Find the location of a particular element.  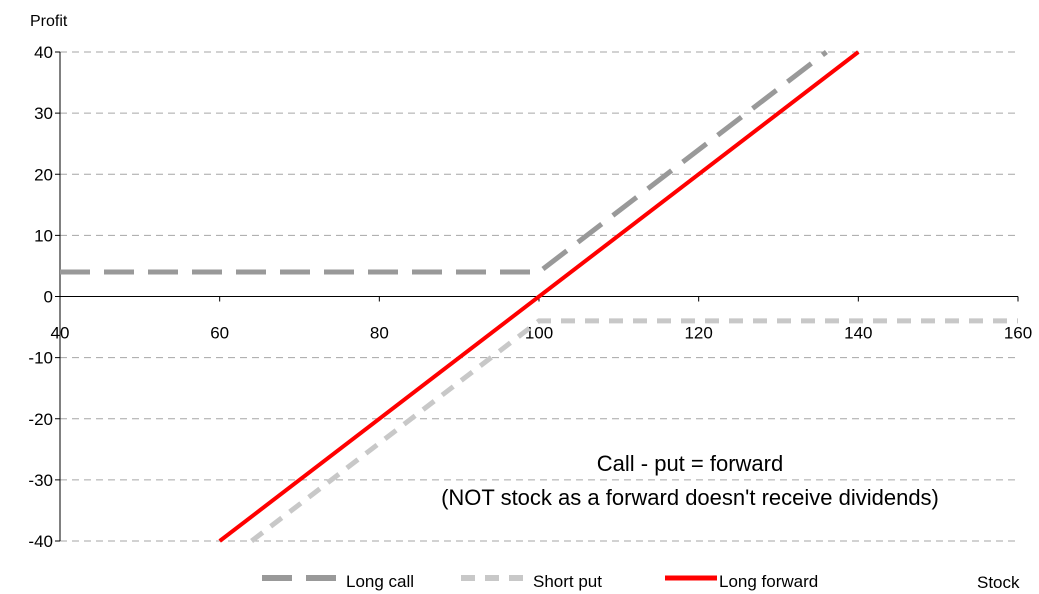

y-tick-label: 40 is located at coordinates (43, 52).